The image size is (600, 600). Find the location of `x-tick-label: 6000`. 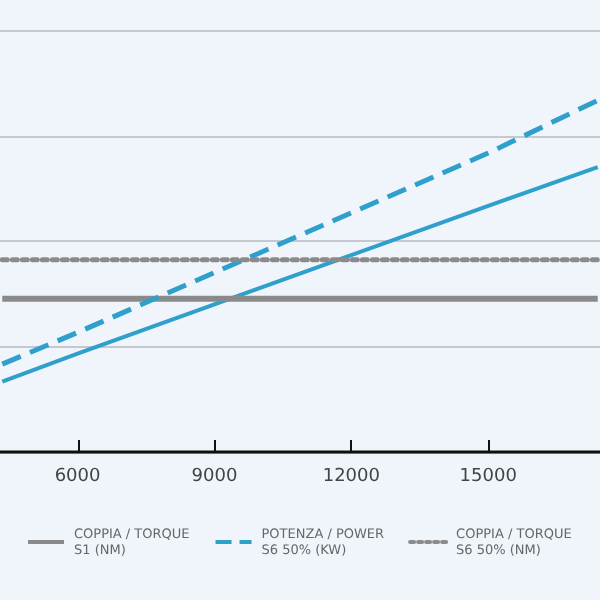

x-tick-label: 6000 is located at coordinates (78, 477).